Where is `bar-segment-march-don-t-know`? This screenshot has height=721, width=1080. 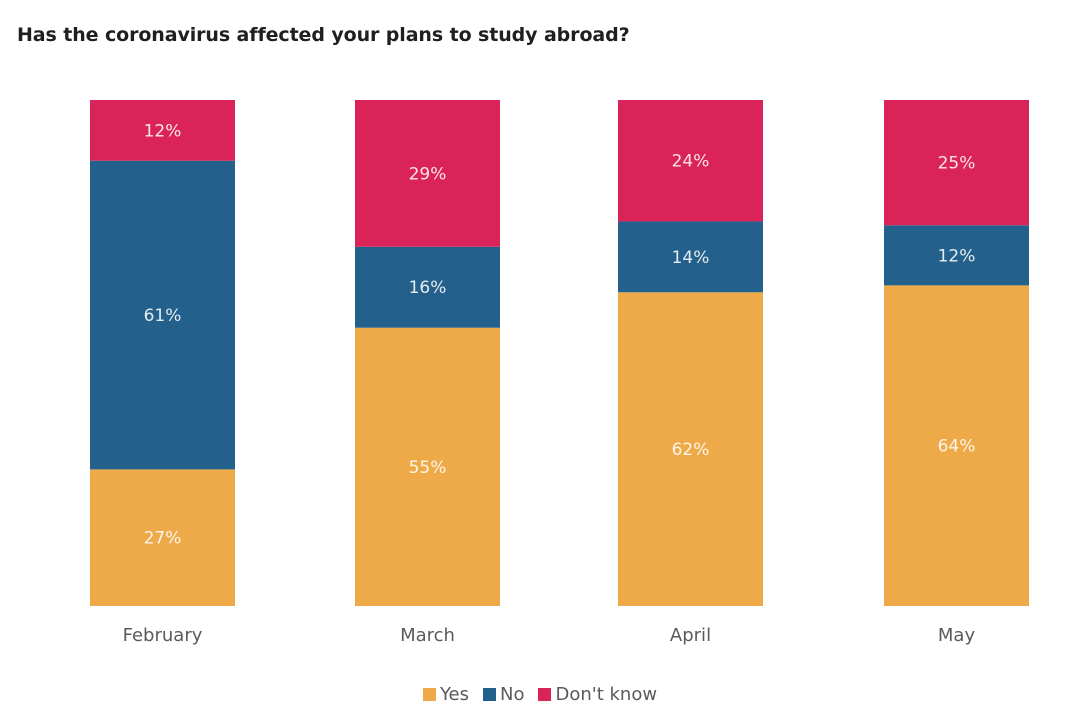 bar-segment-march-don-t-know is located at coordinates (427, 173).